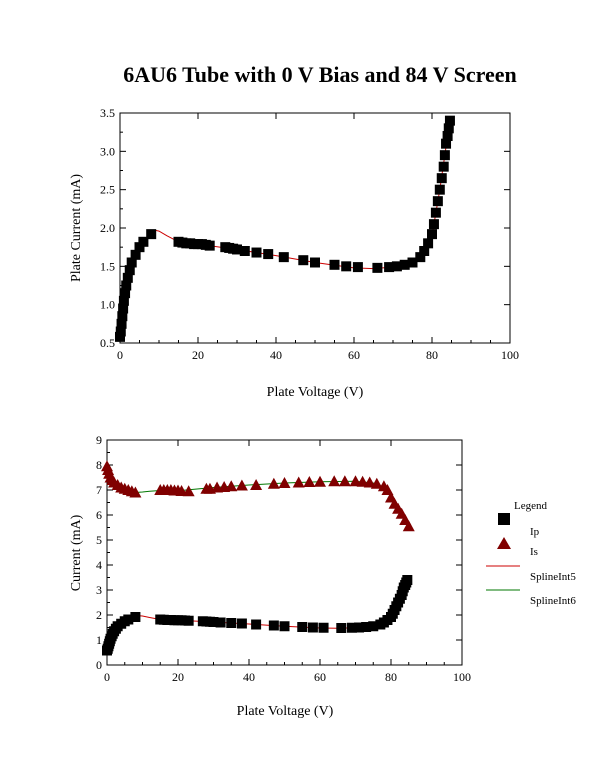 The width and height of the screenshot is (600, 777). Describe the element at coordinates (107, 228) in the screenshot. I see `top-ytick-label: 2.0` at that location.